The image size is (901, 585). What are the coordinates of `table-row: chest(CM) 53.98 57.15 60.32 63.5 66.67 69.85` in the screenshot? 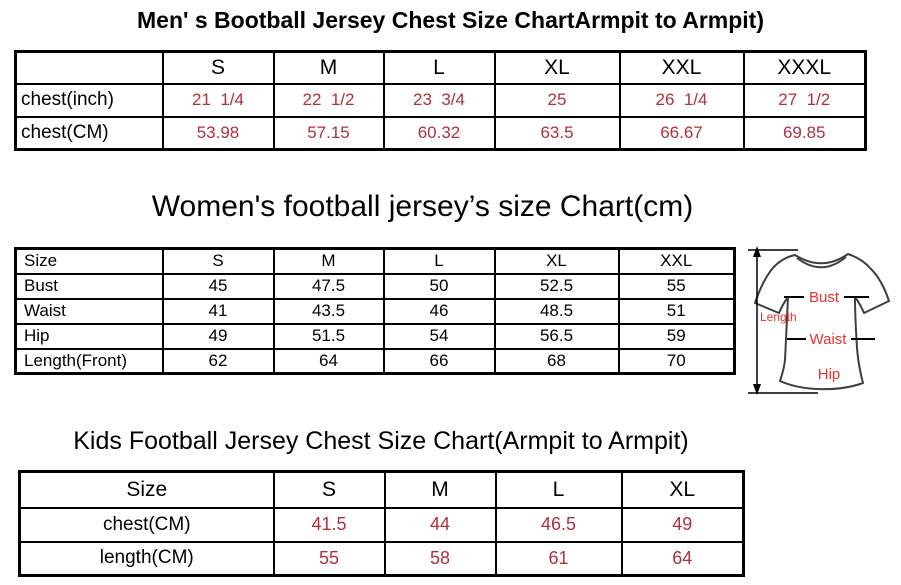 It's located at (440, 133).